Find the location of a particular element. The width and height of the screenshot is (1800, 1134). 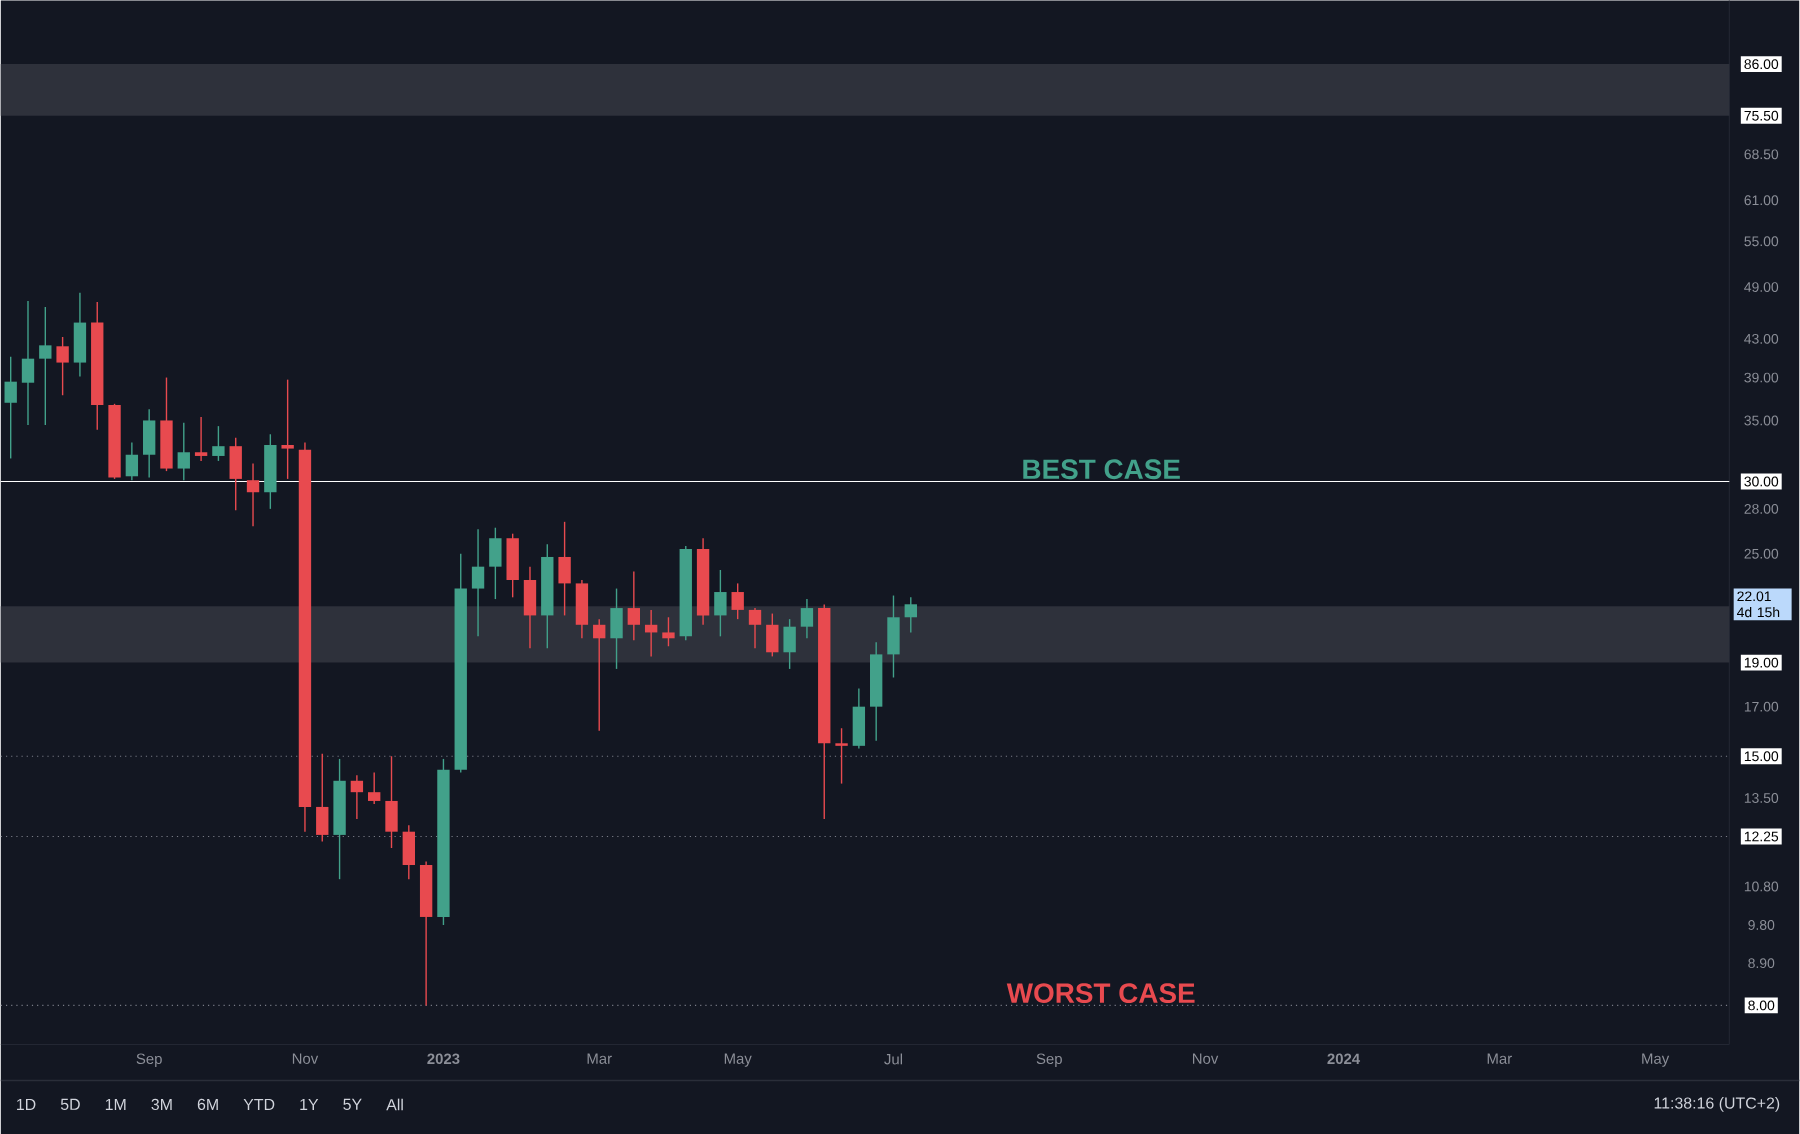

x-tick-label: 2024 is located at coordinates (1344, 1058).